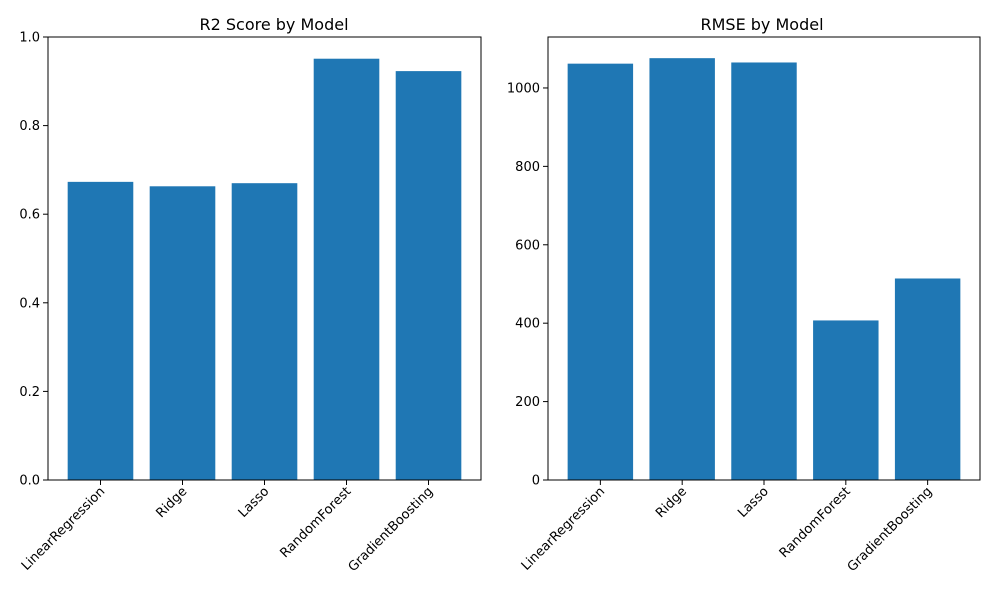  Describe the element at coordinates (29, 38) in the screenshot. I see `y-tick-label: 1.0` at that location.